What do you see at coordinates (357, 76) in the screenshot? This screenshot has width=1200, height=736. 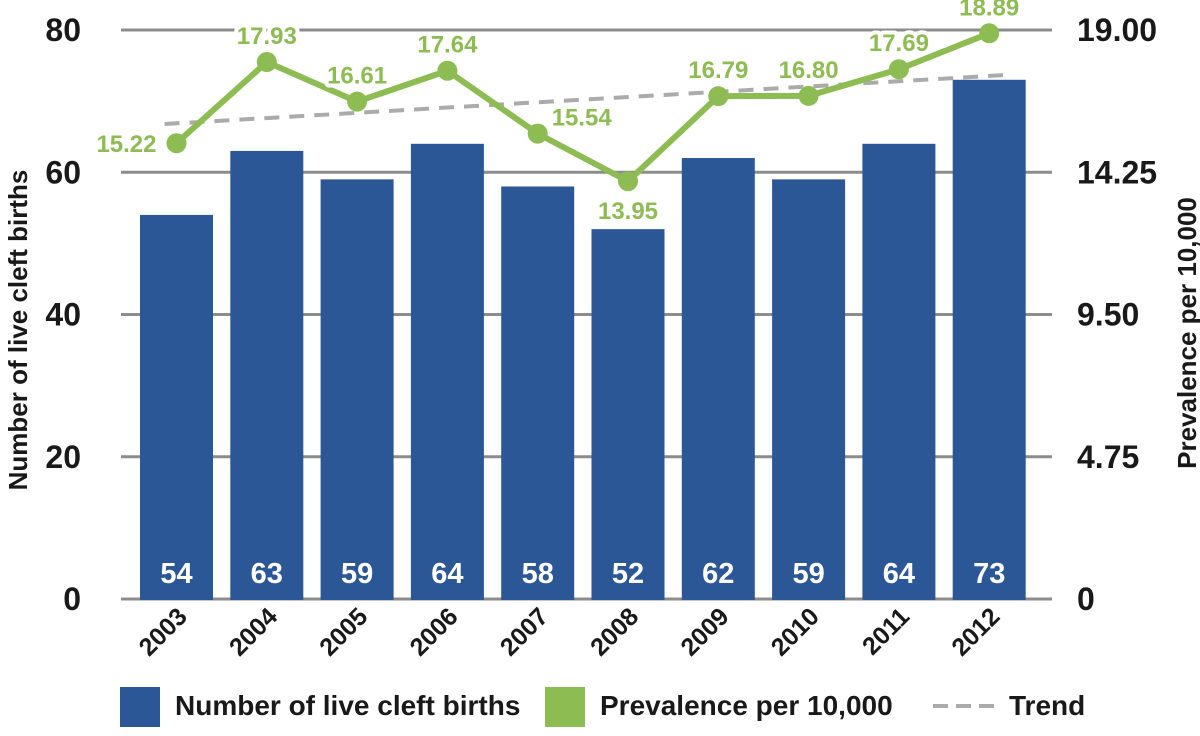 I see `point-value-label: 16.61` at bounding box center [357, 76].